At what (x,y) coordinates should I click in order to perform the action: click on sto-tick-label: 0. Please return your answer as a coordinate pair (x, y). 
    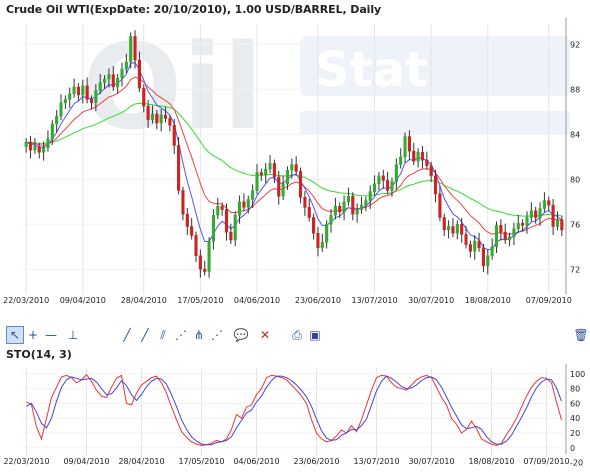
    Looking at the image, I should click on (572, 448).